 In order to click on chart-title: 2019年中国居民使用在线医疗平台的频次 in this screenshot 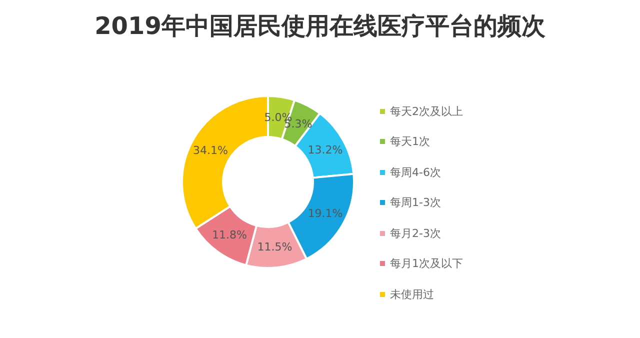, I will do `click(320, 26)`.